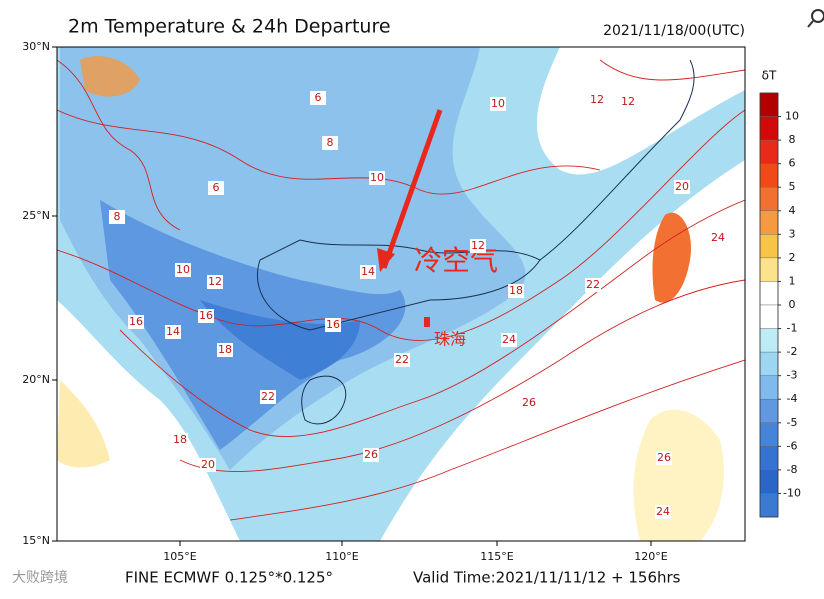  Describe the element at coordinates (36, 540) in the screenshot. I see `lat-label: 15°N` at that location.